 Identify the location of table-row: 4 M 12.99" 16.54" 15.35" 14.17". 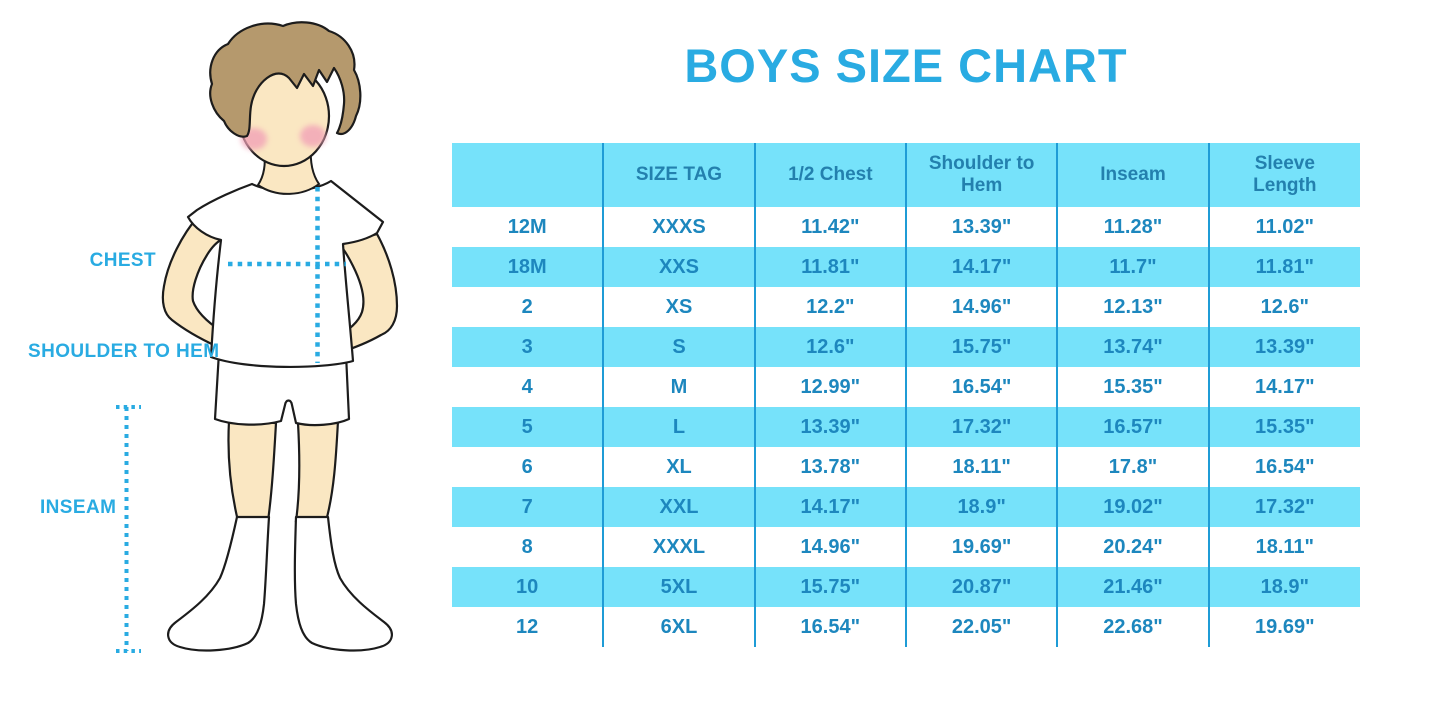
(906, 387).